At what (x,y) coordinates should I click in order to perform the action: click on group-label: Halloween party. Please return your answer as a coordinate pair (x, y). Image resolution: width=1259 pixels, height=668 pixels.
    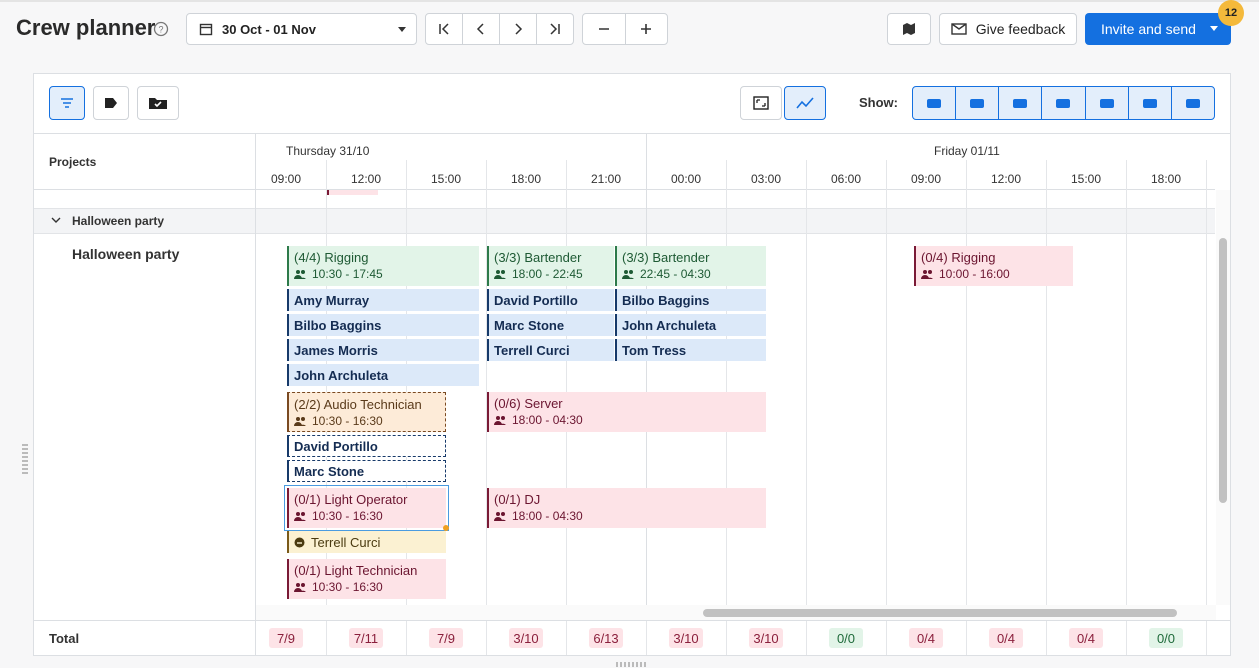
    Looking at the image, I should click on (118, 221).